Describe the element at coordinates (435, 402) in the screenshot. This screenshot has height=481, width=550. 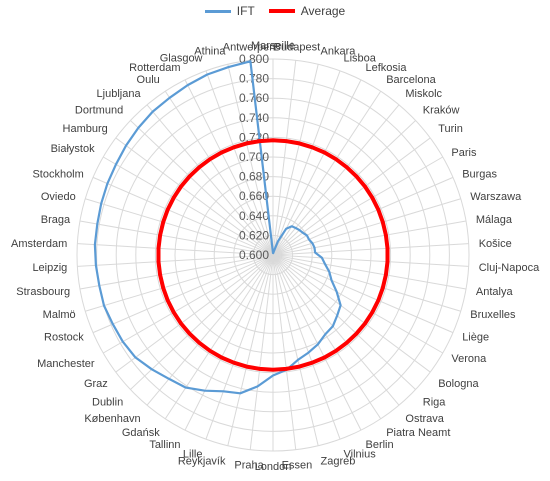
I see `category-label: Riga` at that location.